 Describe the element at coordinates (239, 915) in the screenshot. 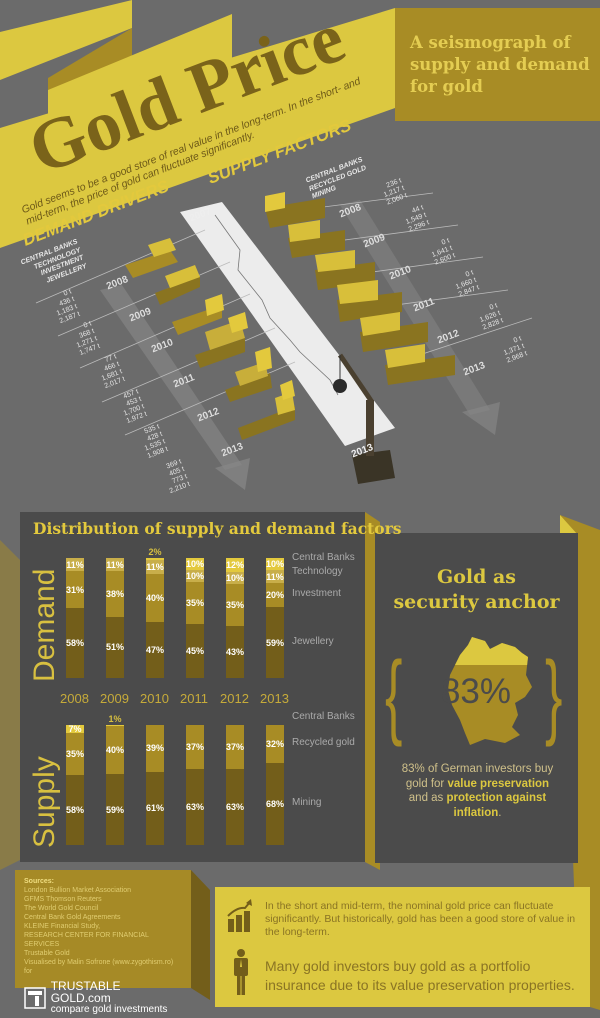

I see `chart-growth-icon` at that location.